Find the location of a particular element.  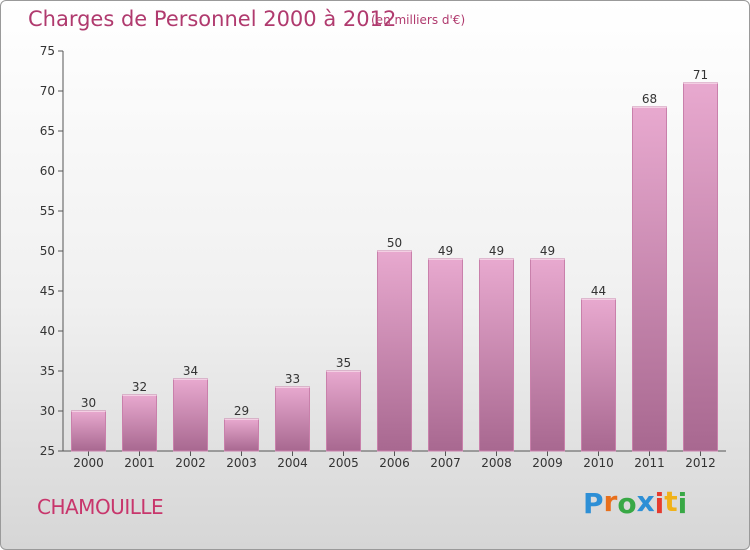

y-tick-label: 55 is located at coordinates (47, 211).